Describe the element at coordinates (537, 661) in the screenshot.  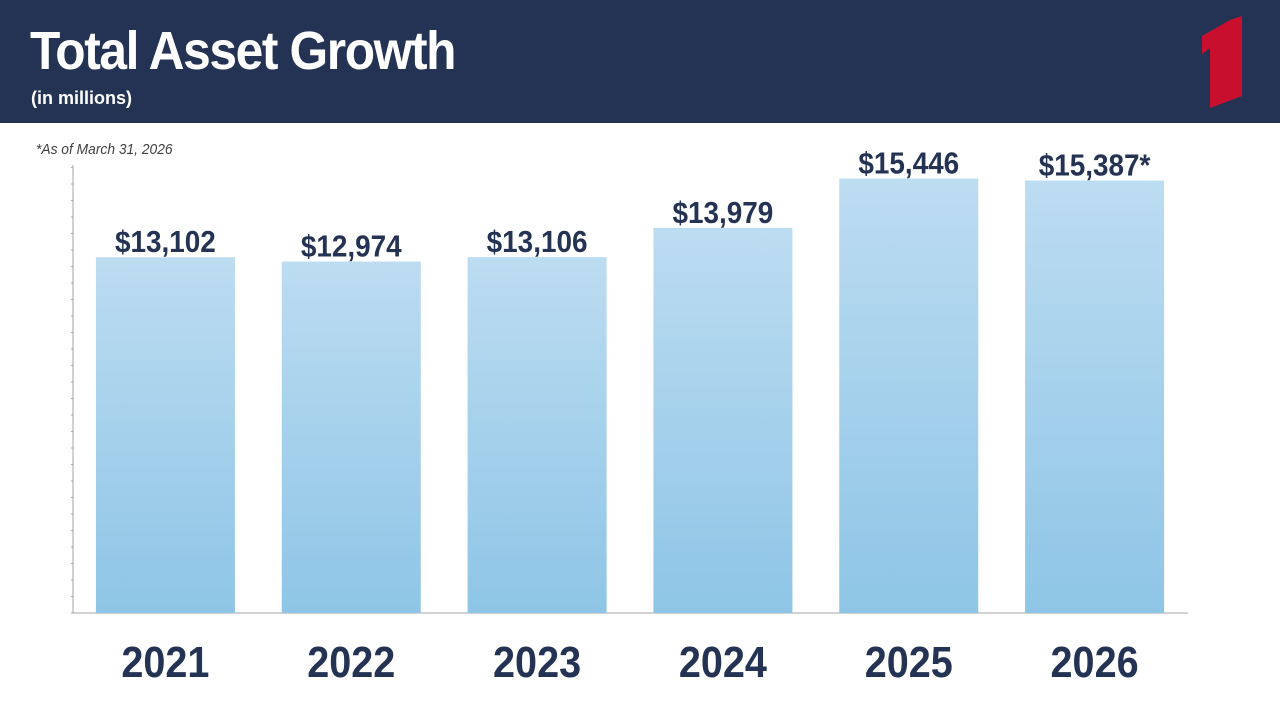
I see `x-tick-label-2023: 2023` at that location.